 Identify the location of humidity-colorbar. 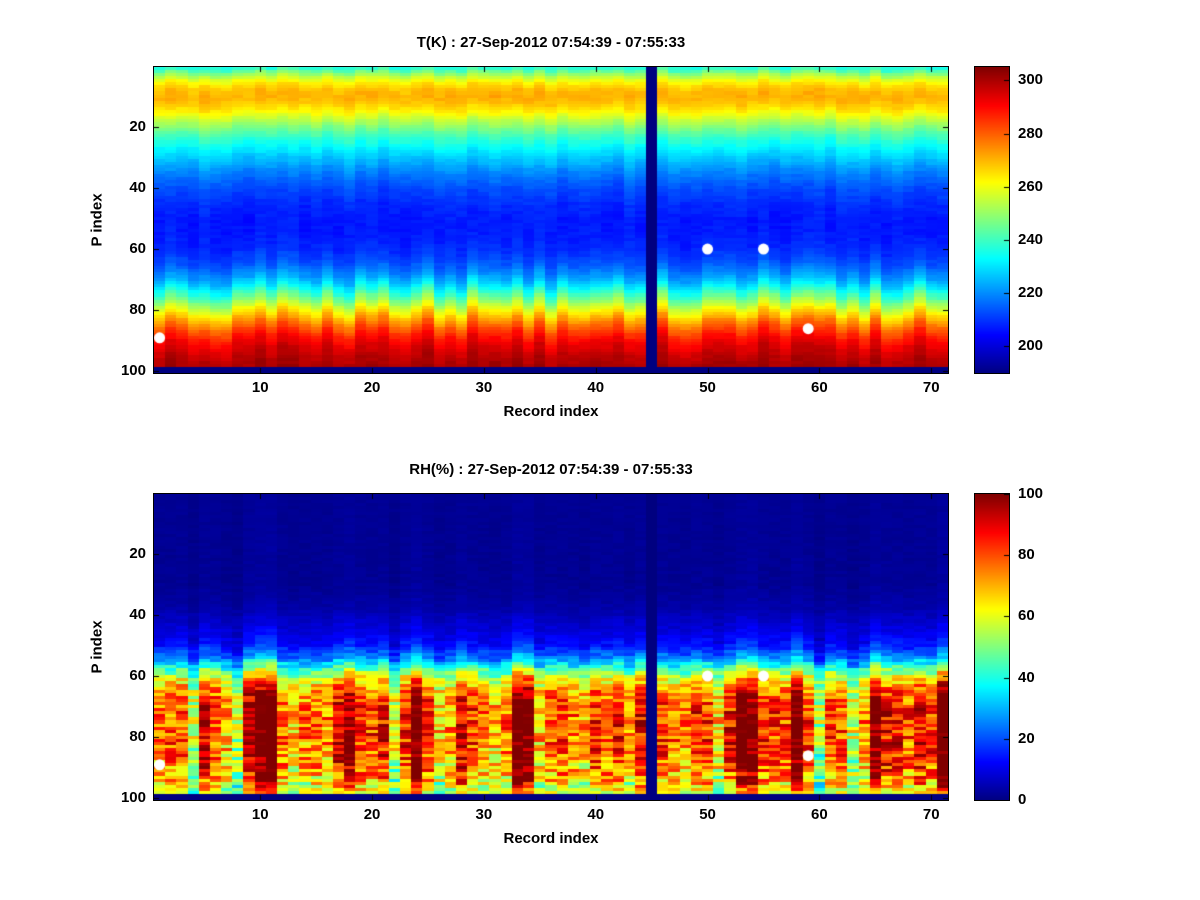
(992, 647).